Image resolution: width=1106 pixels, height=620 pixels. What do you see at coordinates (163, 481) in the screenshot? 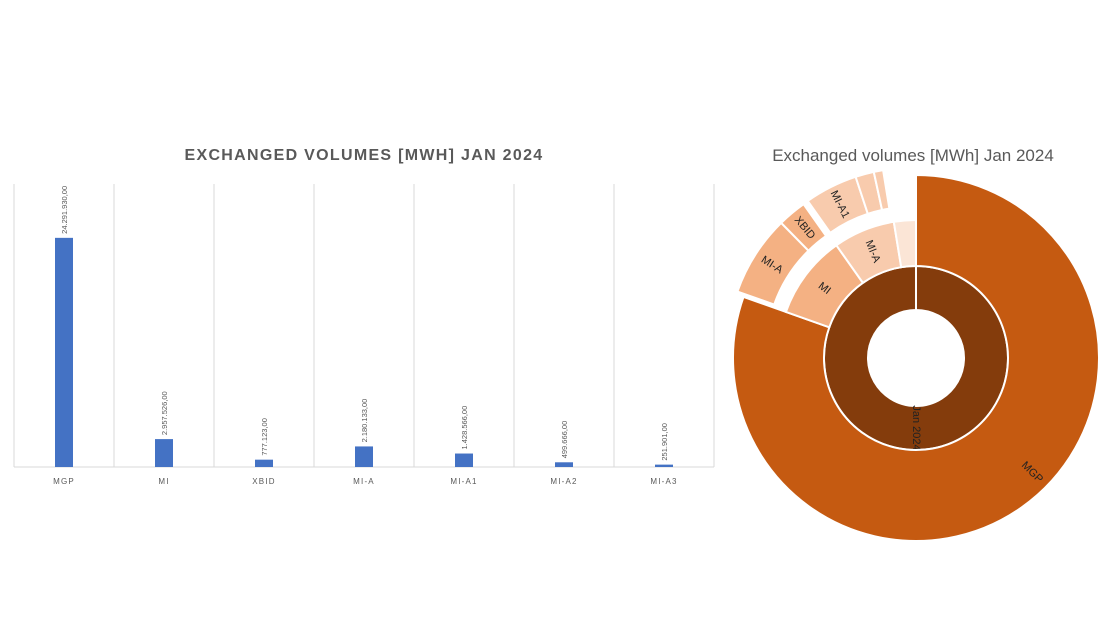
I see `x-tick-label: MI` at bounding box center [163, 481].